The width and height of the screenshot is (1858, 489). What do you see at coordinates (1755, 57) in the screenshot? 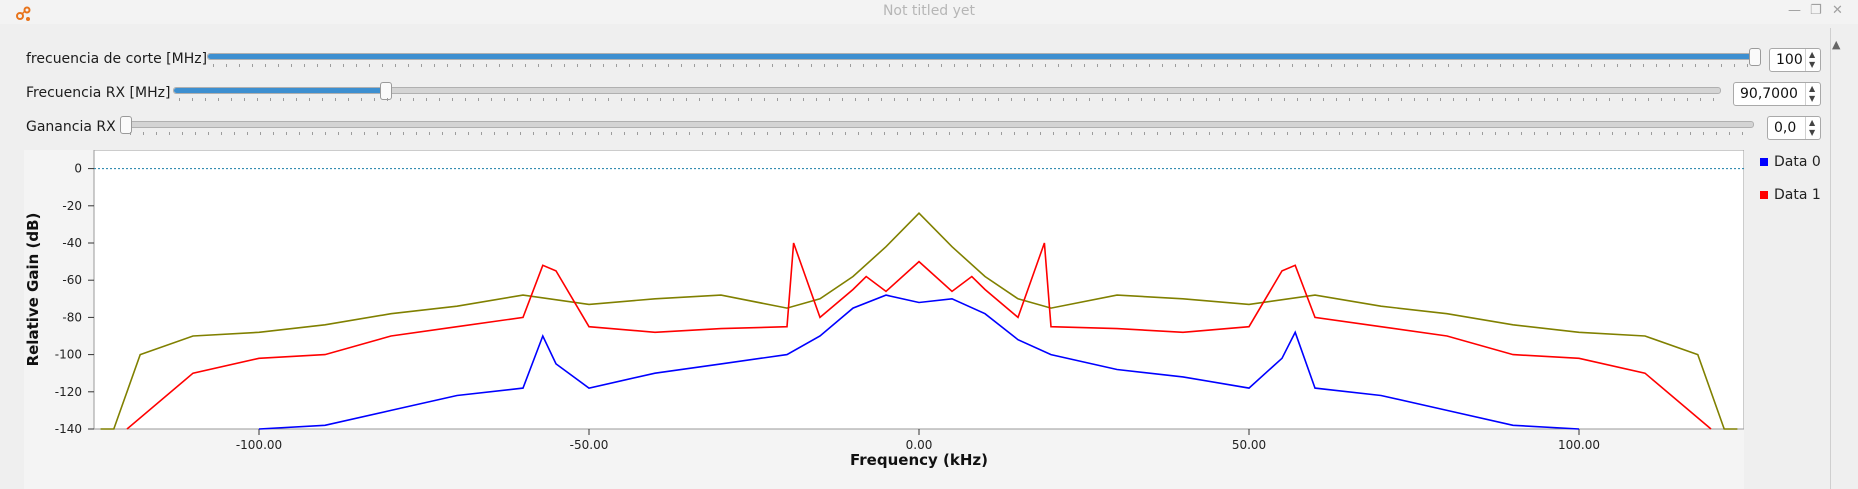
I see `cutoff-slider-handle` at bounding box center [1755, 57].